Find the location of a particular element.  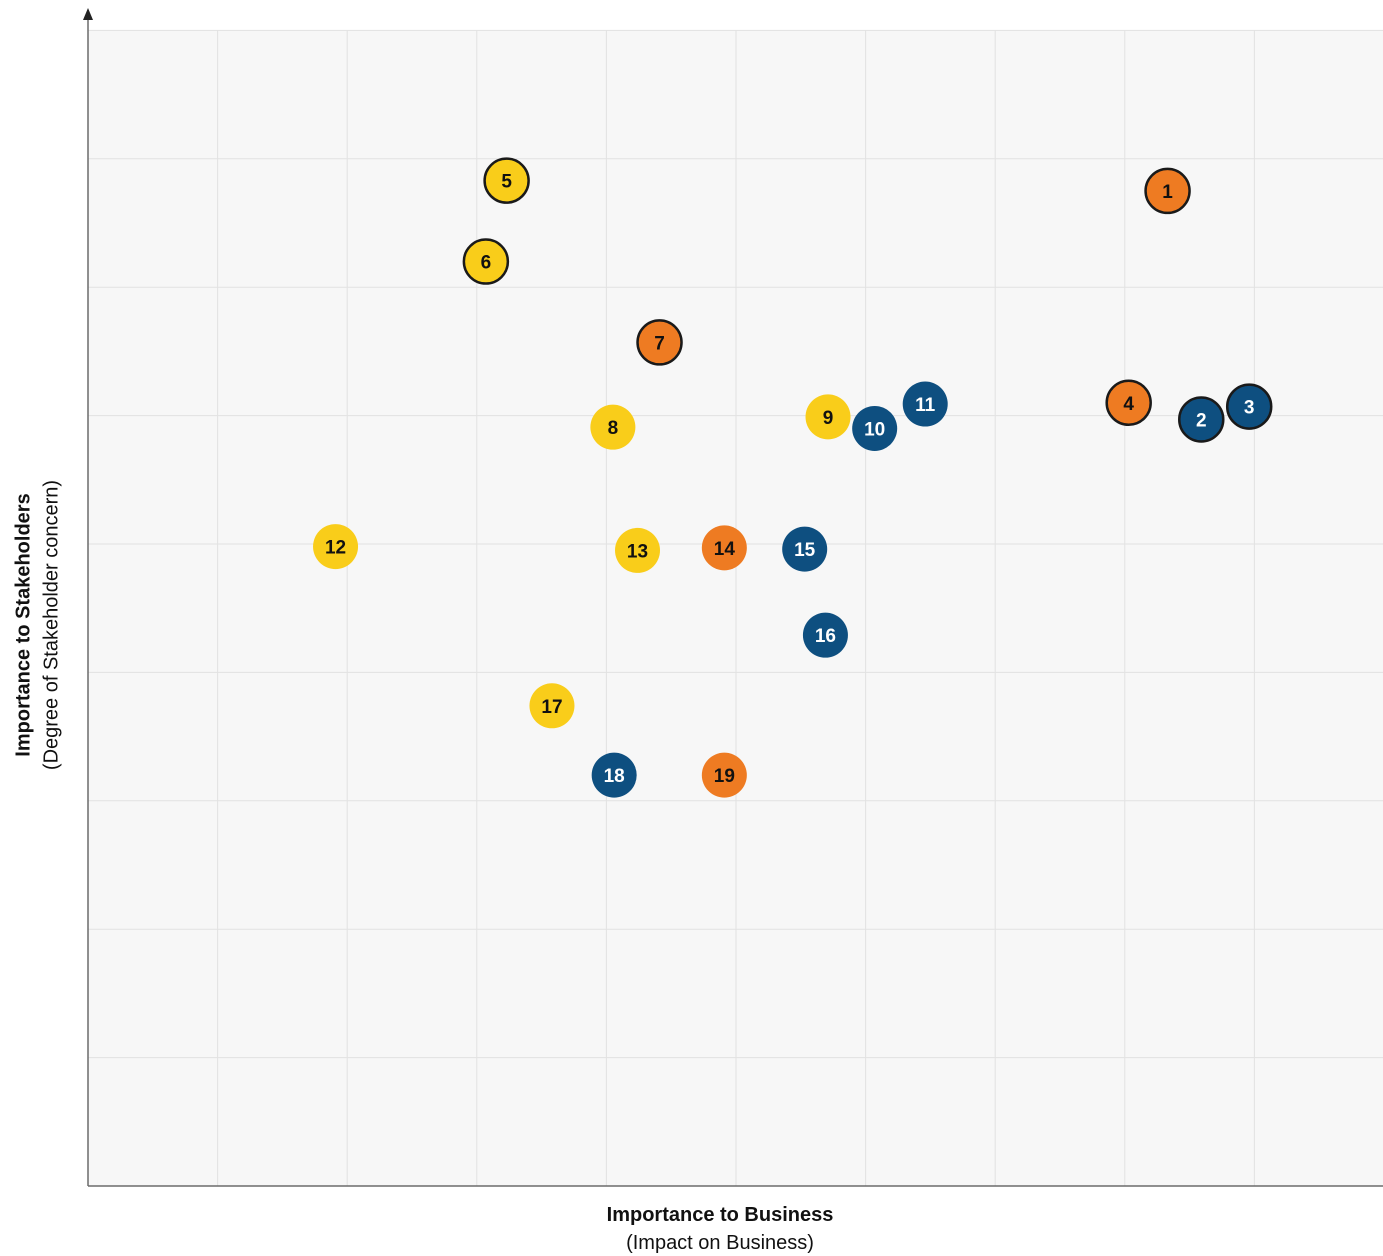

data-point-6: 6 is located at coordinates (486, 261).